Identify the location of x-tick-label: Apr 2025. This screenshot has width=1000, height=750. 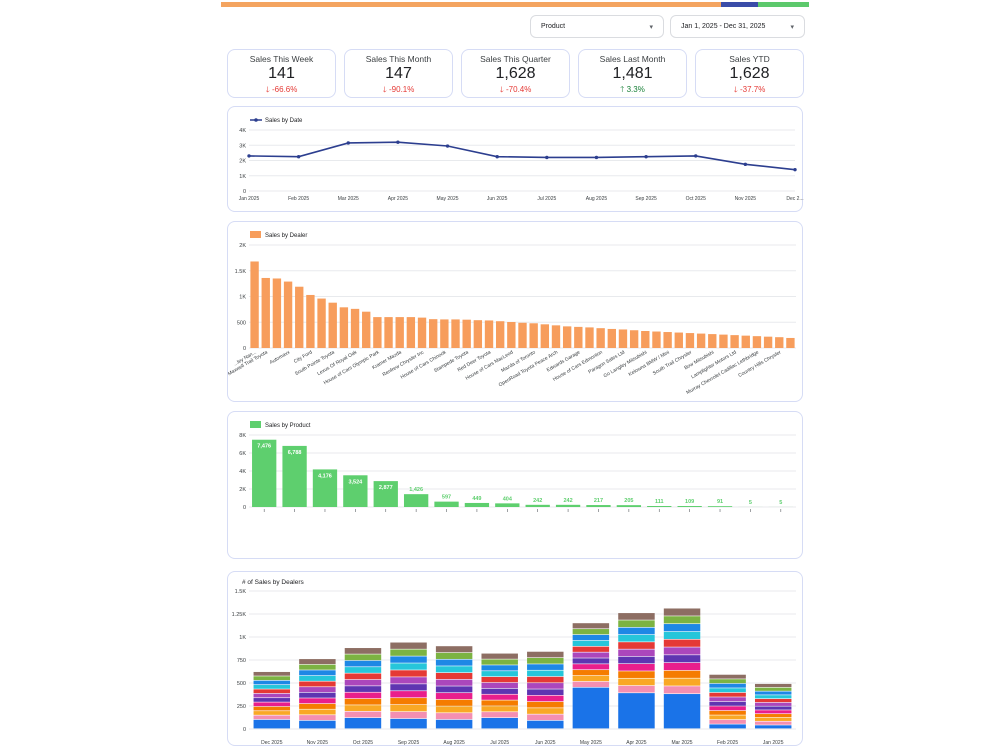
(636, 743).